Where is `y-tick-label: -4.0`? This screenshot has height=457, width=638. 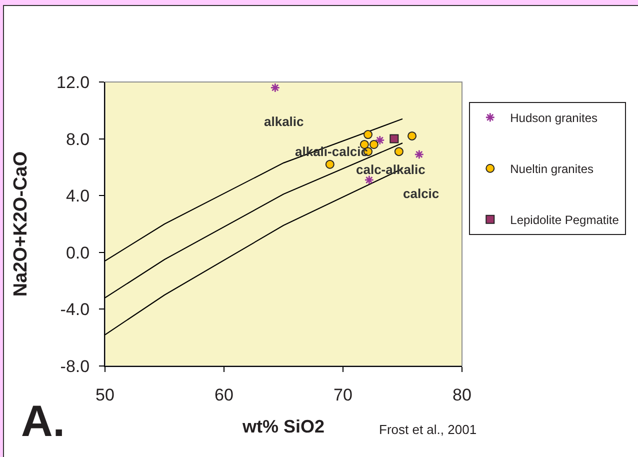
y-tick-label: -4.0 is located at coordinates (75, 310).